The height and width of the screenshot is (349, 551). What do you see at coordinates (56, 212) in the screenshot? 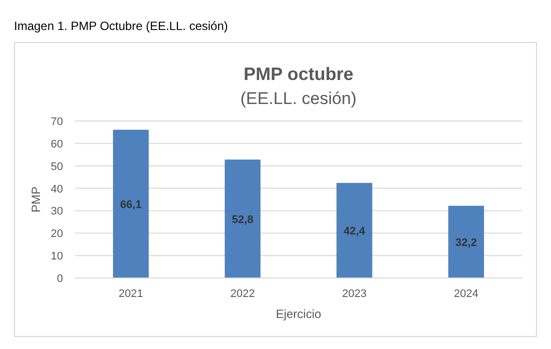
I see `y-tick-label: 30` at bounding box center [56, 212].